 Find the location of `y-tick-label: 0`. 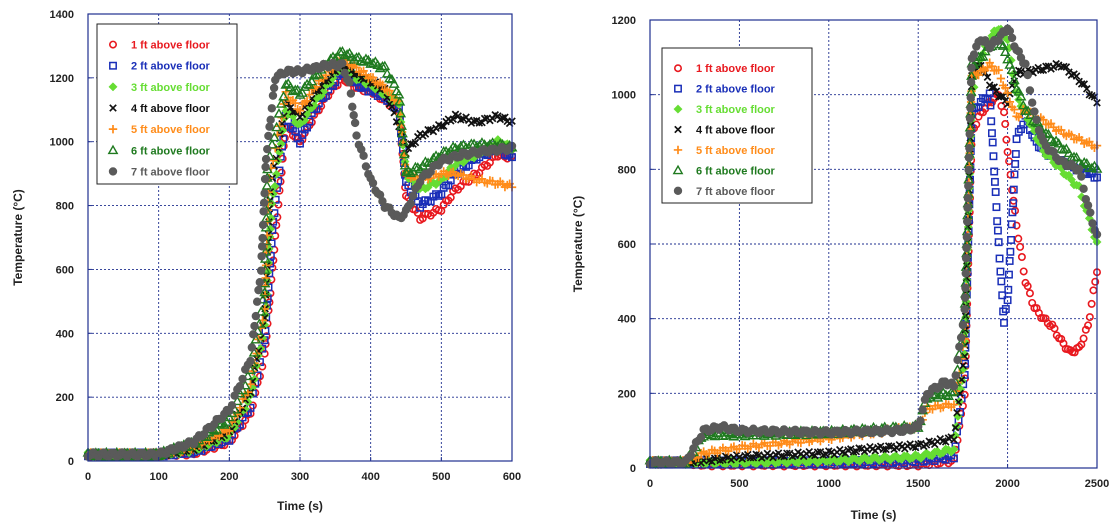

y-tick-label: 0 is located at coordinates (71, 462).